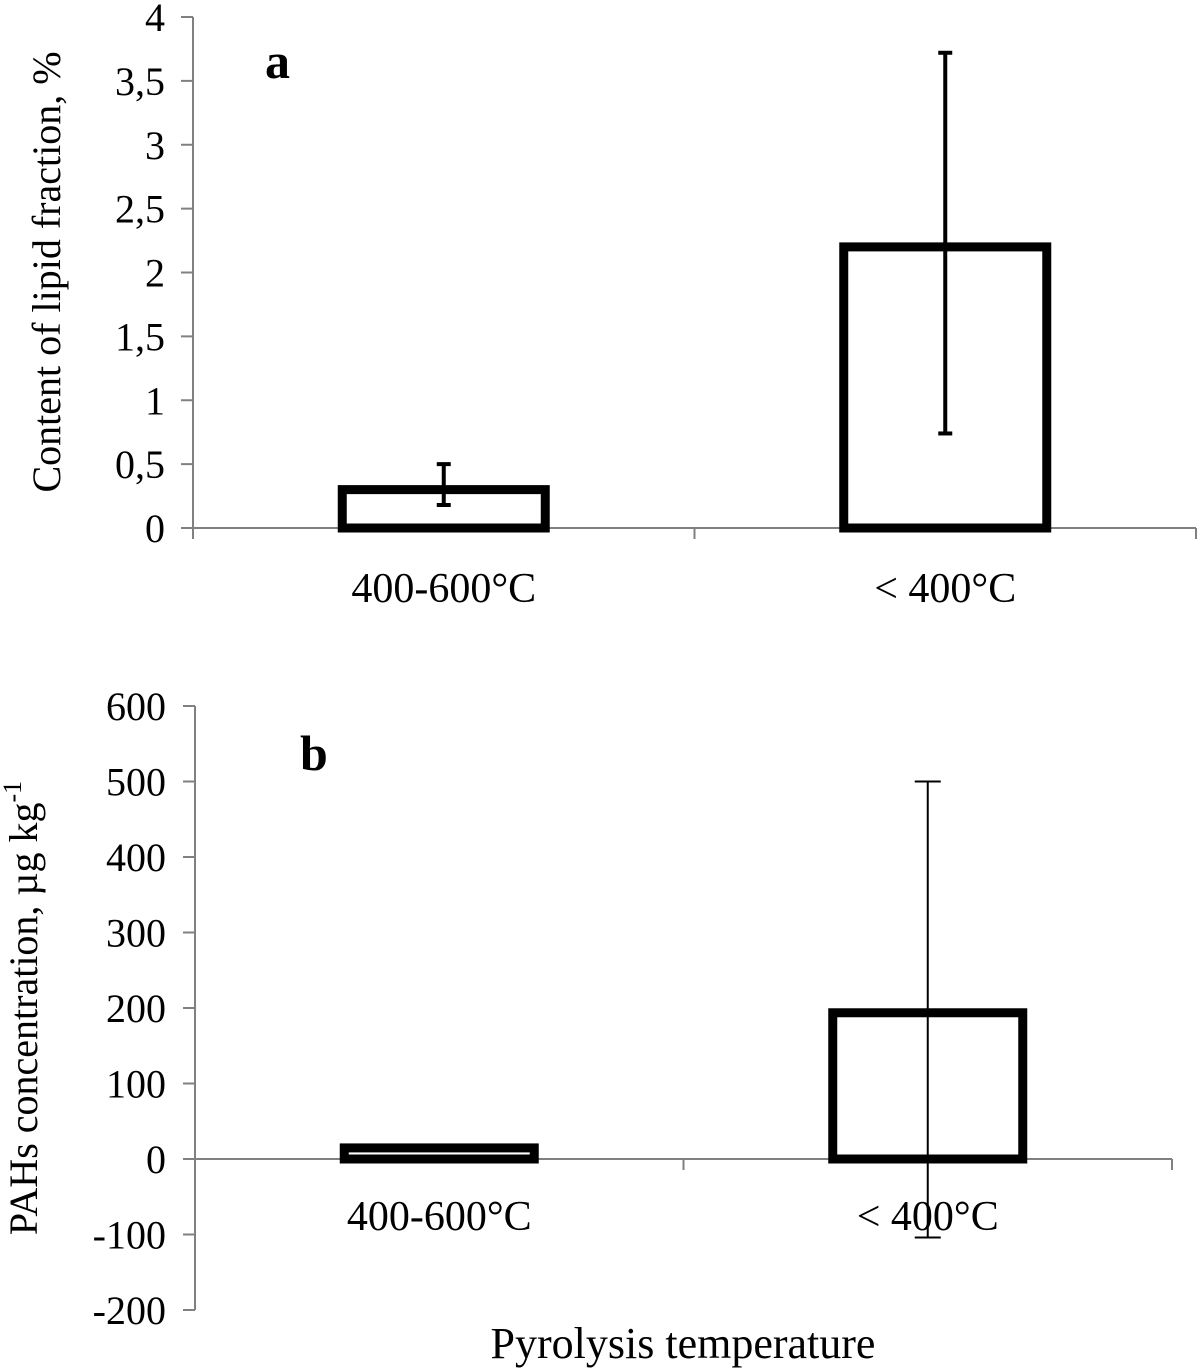  I want to click on y-tick-label: 400, so click(136, 857).